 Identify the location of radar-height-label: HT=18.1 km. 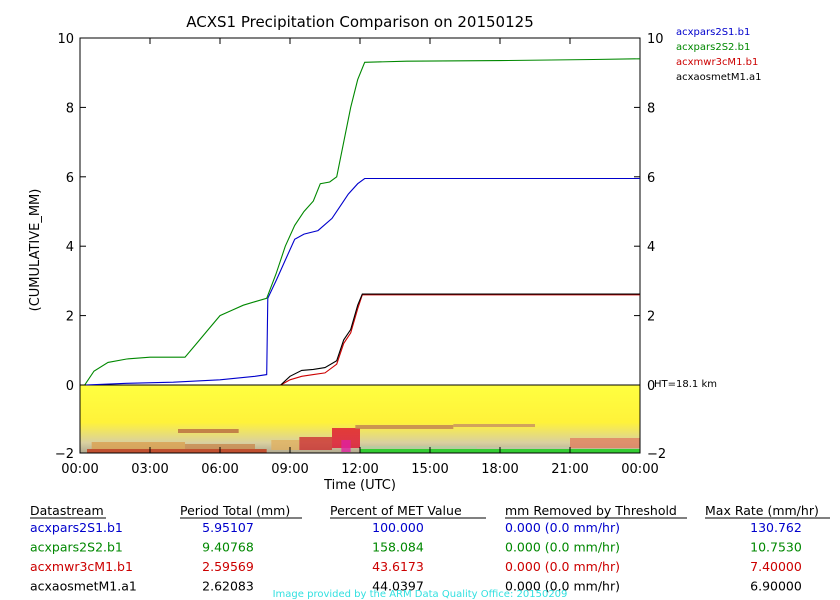
(685, 384).